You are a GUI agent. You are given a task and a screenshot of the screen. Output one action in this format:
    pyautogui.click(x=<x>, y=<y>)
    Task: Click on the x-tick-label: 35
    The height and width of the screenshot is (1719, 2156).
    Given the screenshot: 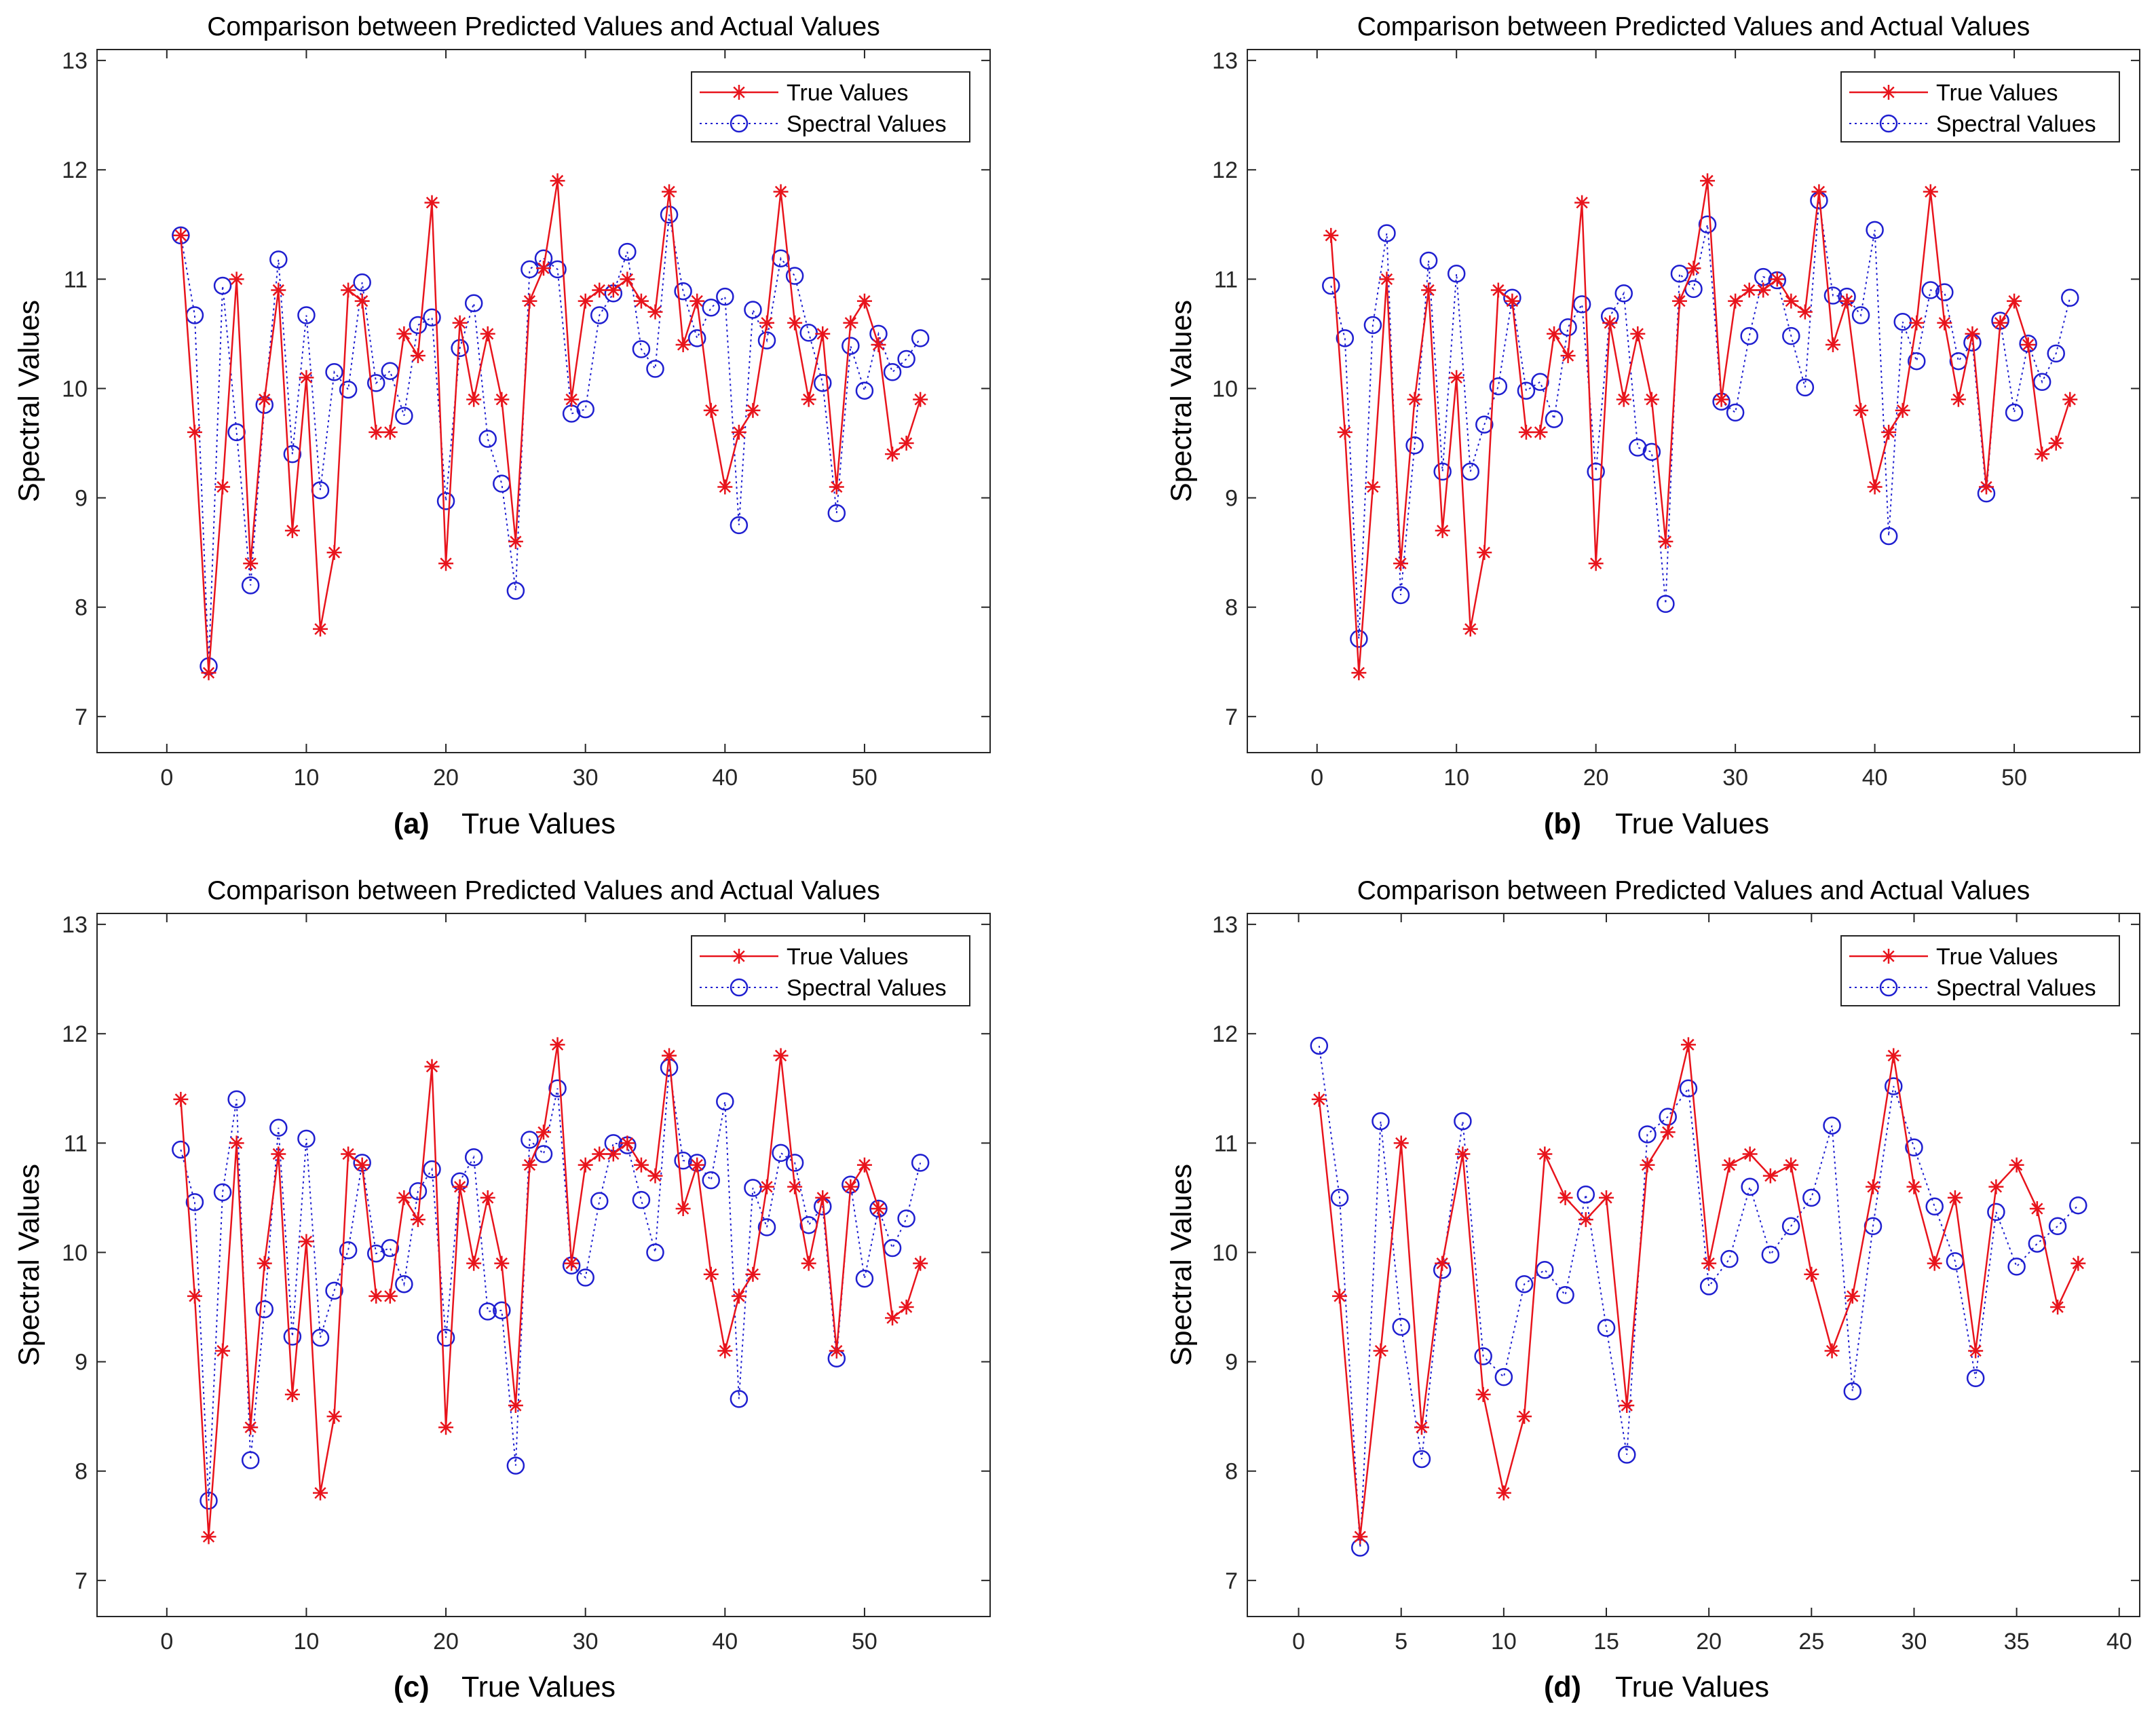 What is the action you would take?
    pyautogui.click(x=2017, y=1642)
    